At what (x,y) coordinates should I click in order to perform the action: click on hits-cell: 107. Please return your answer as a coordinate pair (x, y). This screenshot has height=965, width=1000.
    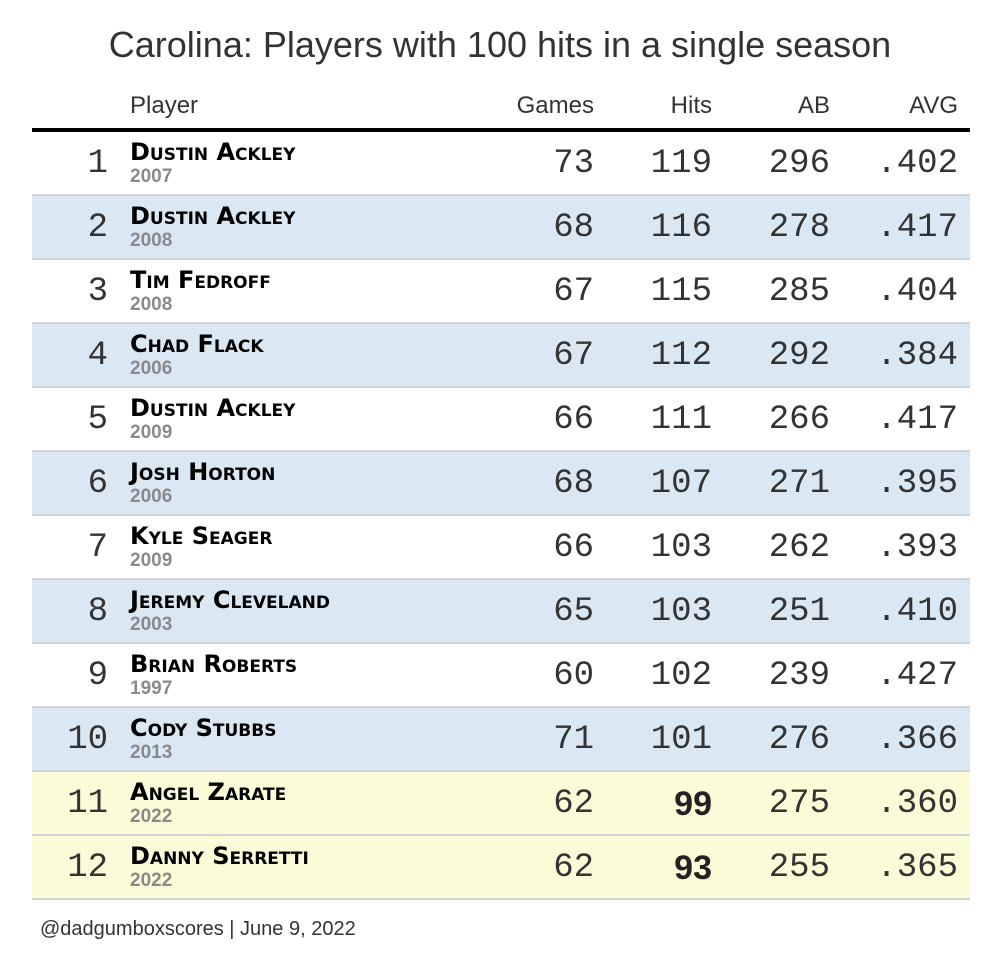
    Looking at the image, I should click on (681, 484).